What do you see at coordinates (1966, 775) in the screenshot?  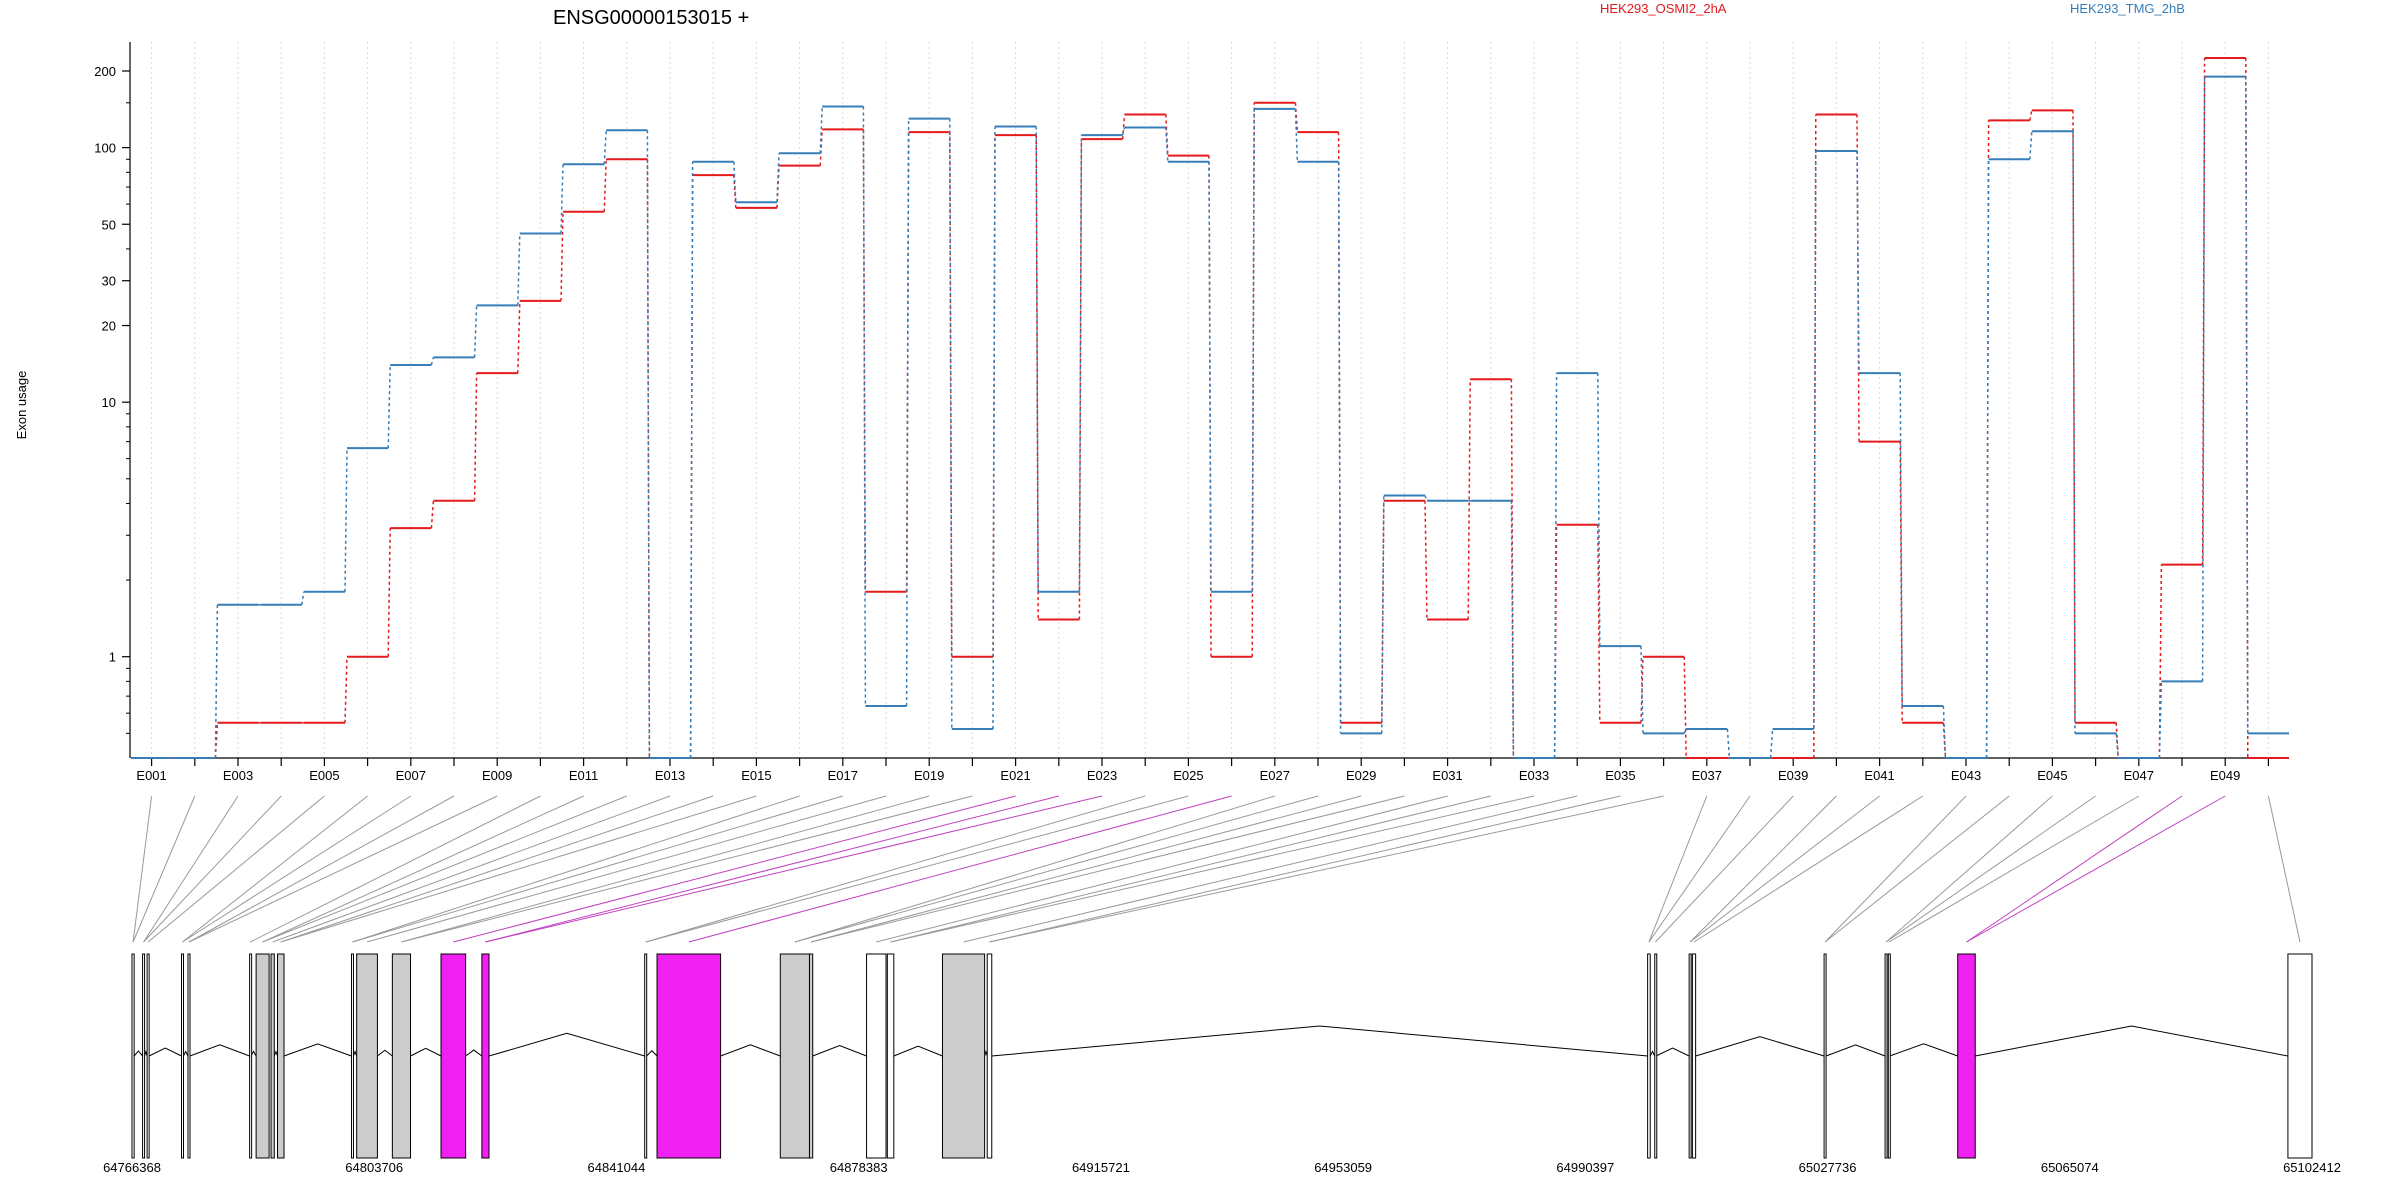 I see `x-tick-label: E043` at bounding box center [1966, 775].